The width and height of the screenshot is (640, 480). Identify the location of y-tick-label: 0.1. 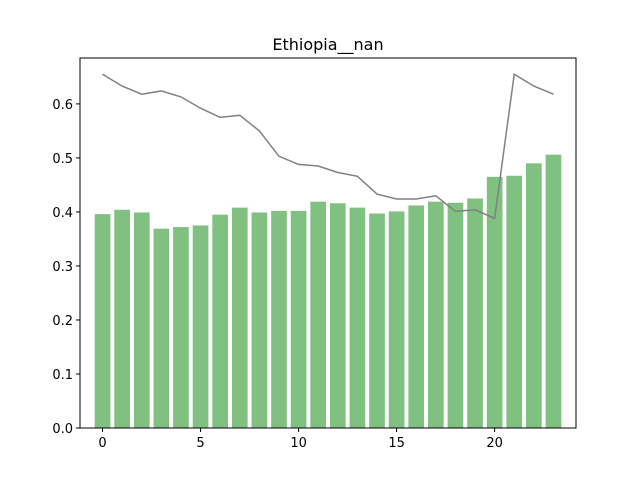
(62, 375).